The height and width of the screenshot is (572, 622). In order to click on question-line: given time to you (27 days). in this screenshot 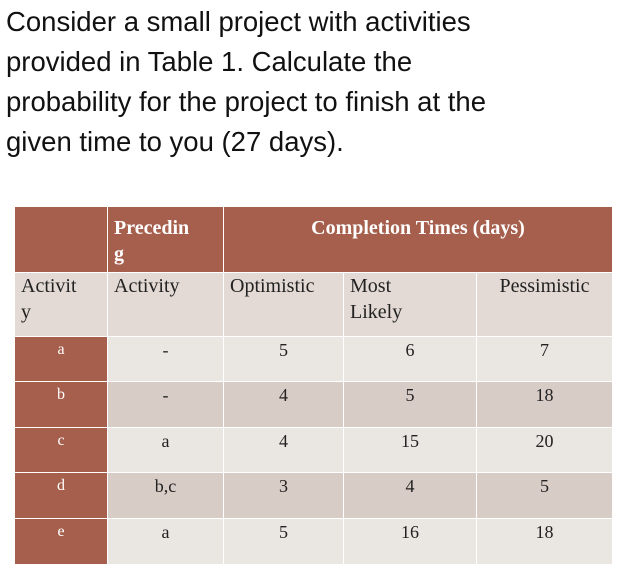, I will do `click(175, 141)`.